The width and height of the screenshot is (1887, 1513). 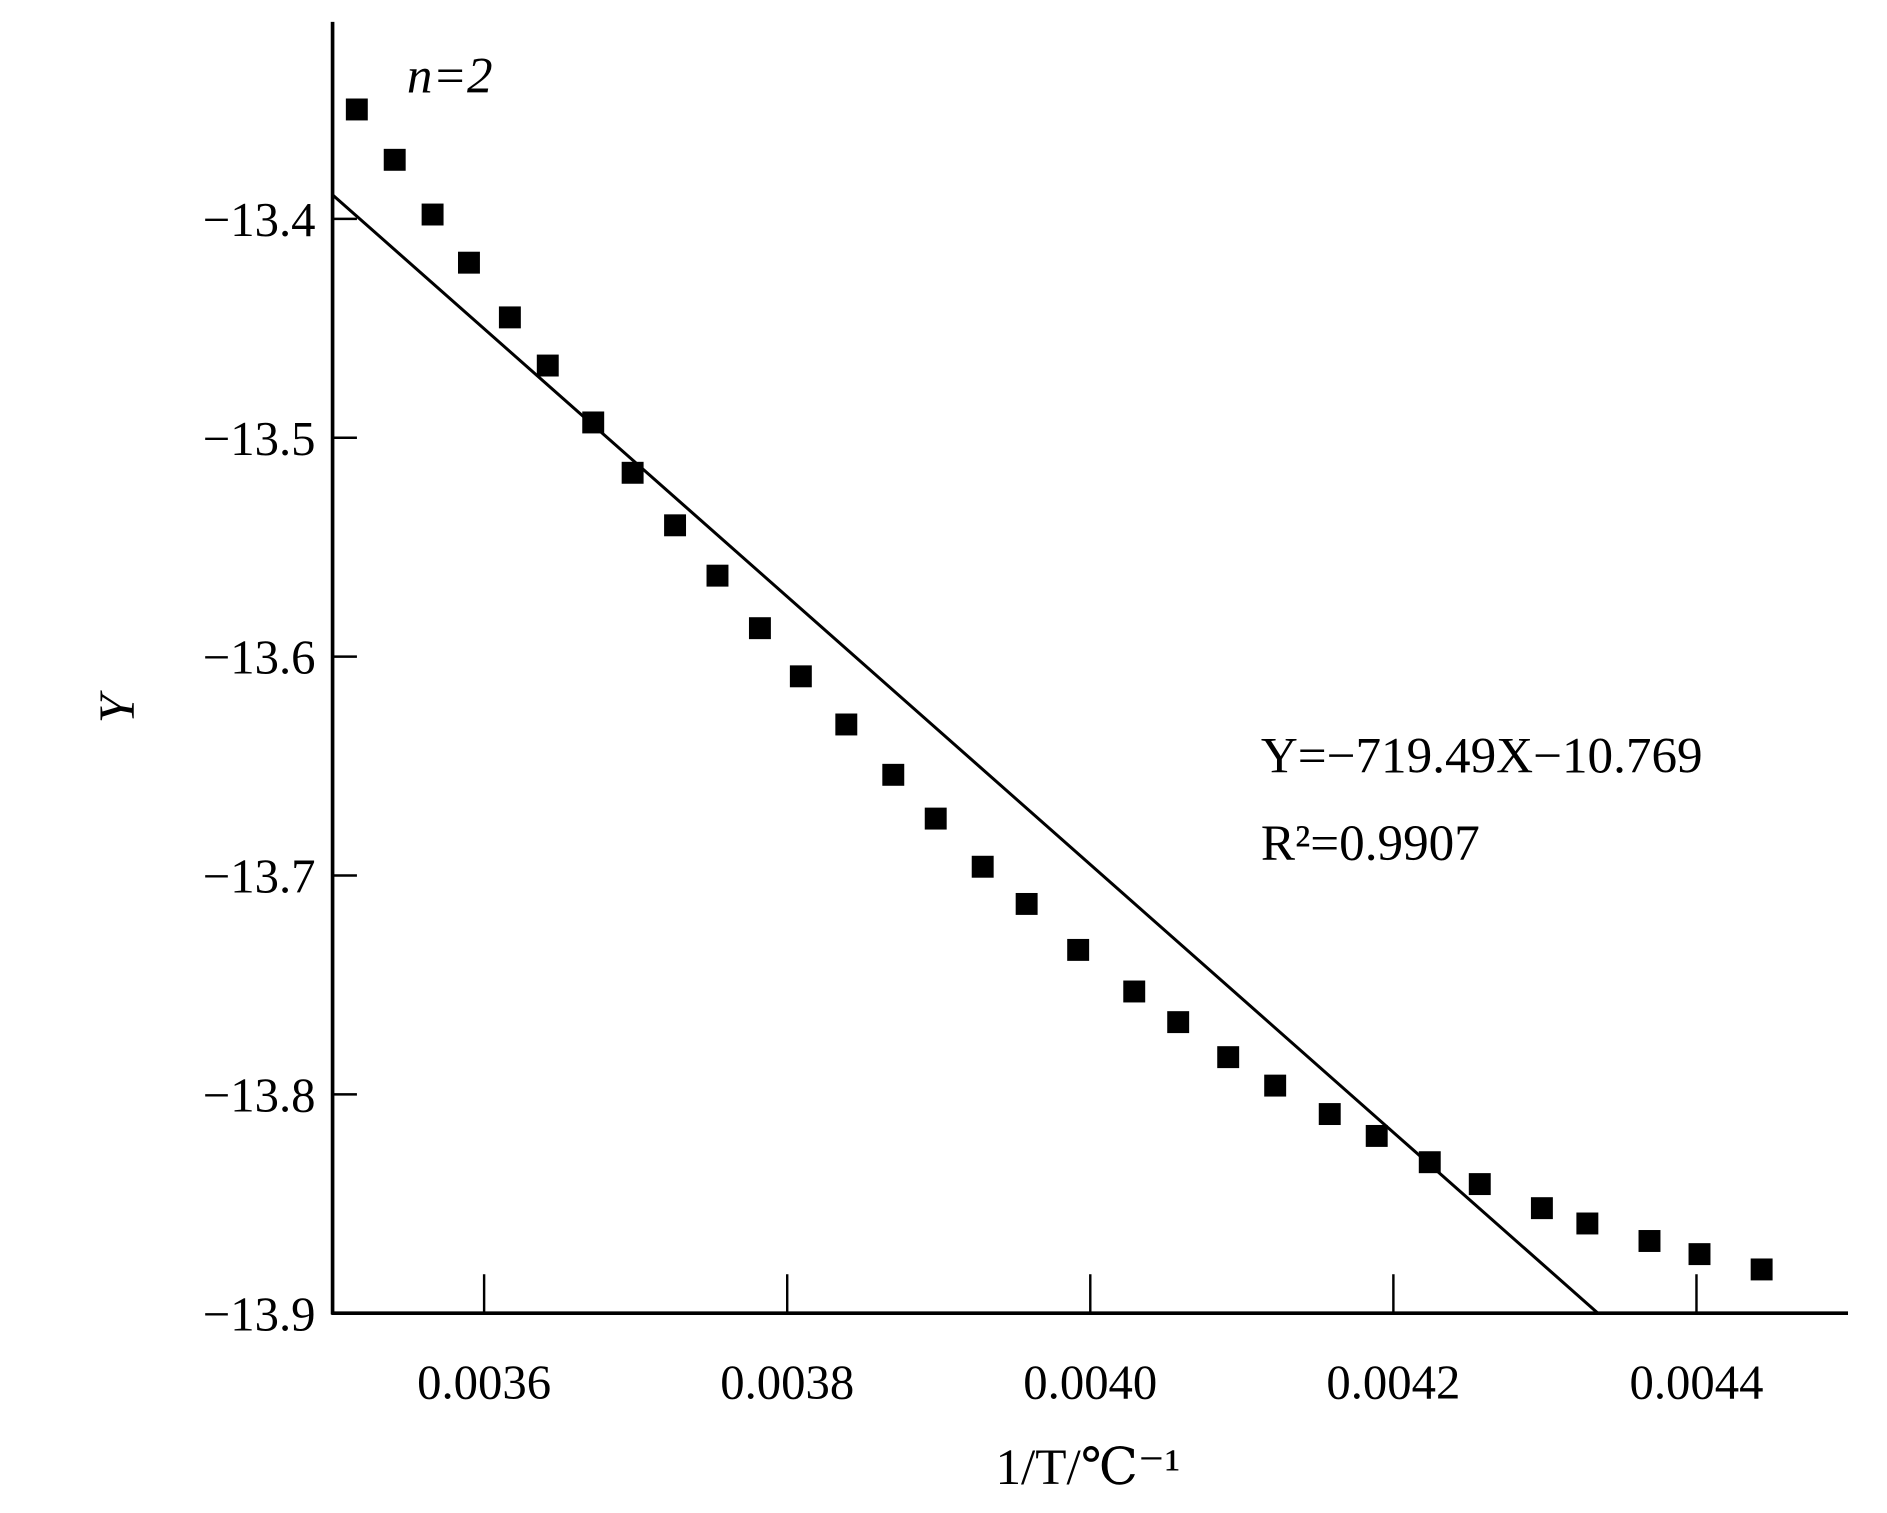 What do you see at coordinates (259, 658) in the screenshot?
I see `y-tick-label: −13.6` at bounding box center [259, 658].